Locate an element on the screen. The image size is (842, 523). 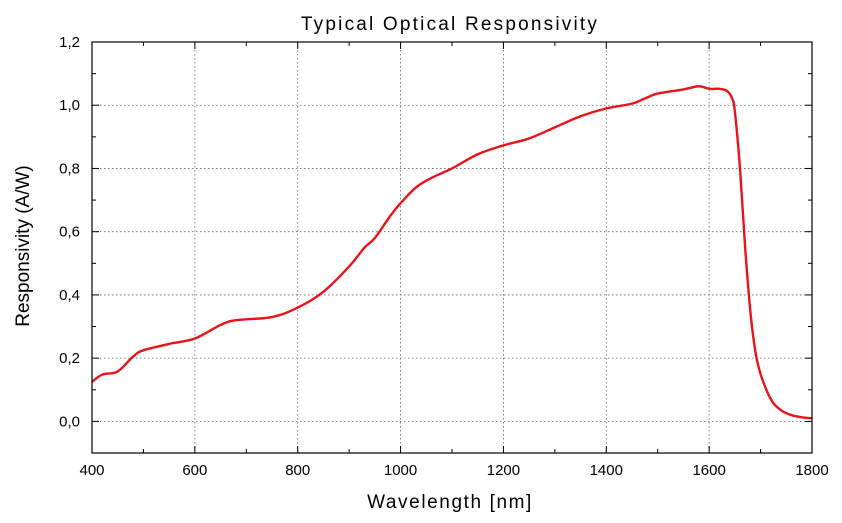
y-tick-label: 0,8 is located at coordinates (69, 168).